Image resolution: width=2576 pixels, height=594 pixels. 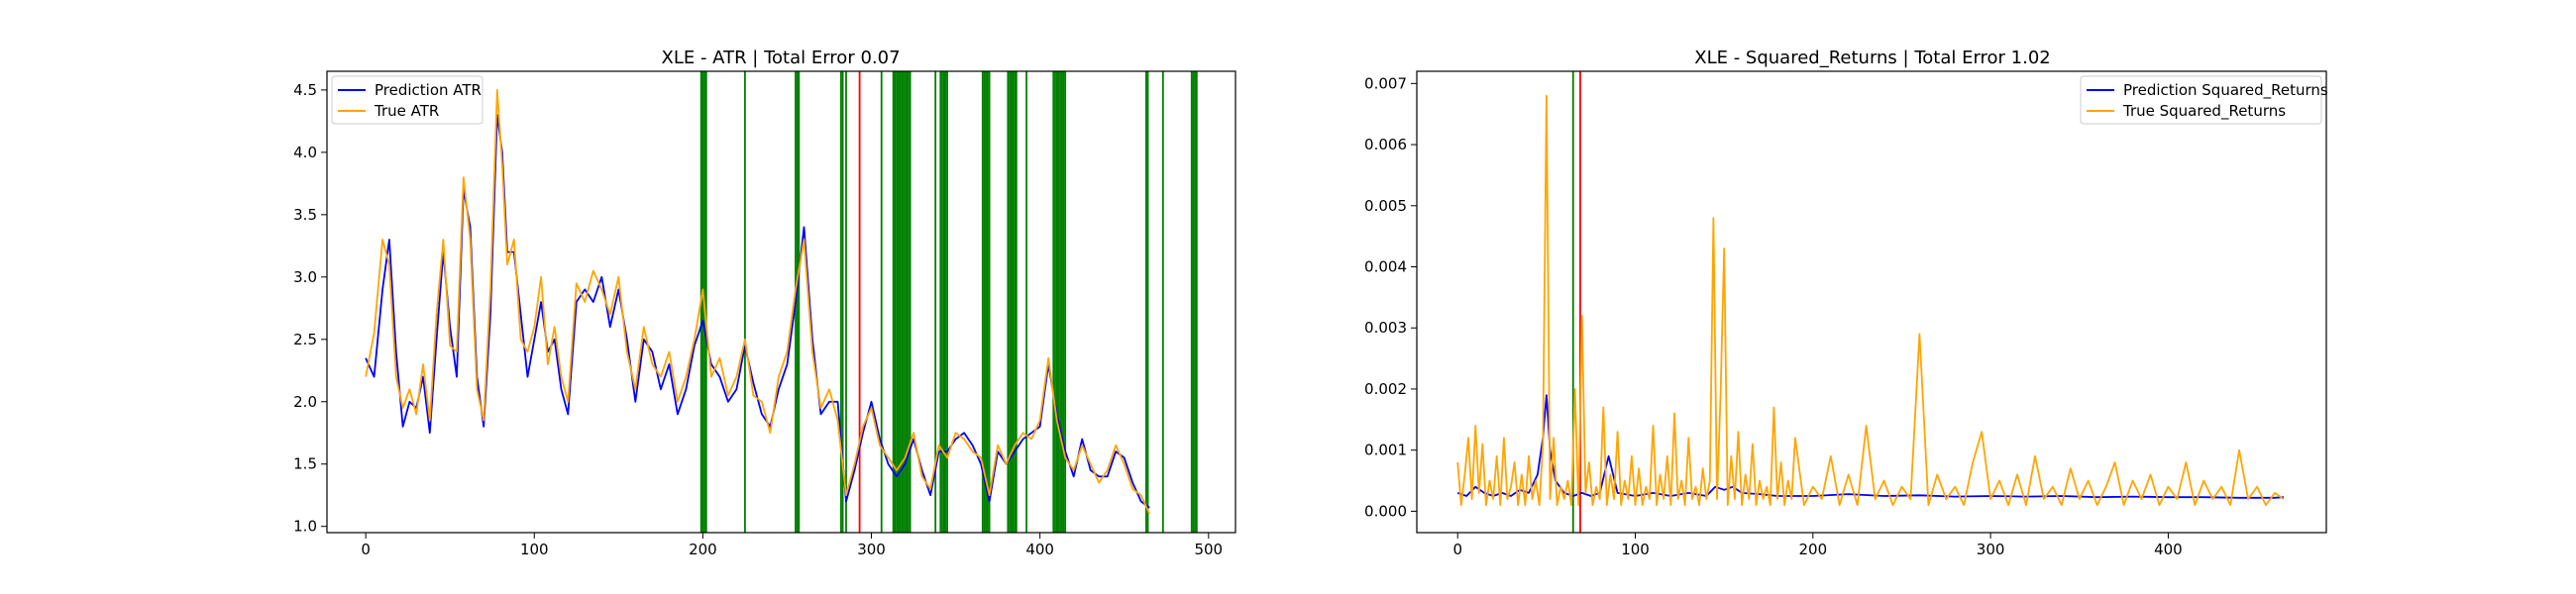 I want to click on squared-returns-x-tick-label: 400, so click(x=2168, y=549).